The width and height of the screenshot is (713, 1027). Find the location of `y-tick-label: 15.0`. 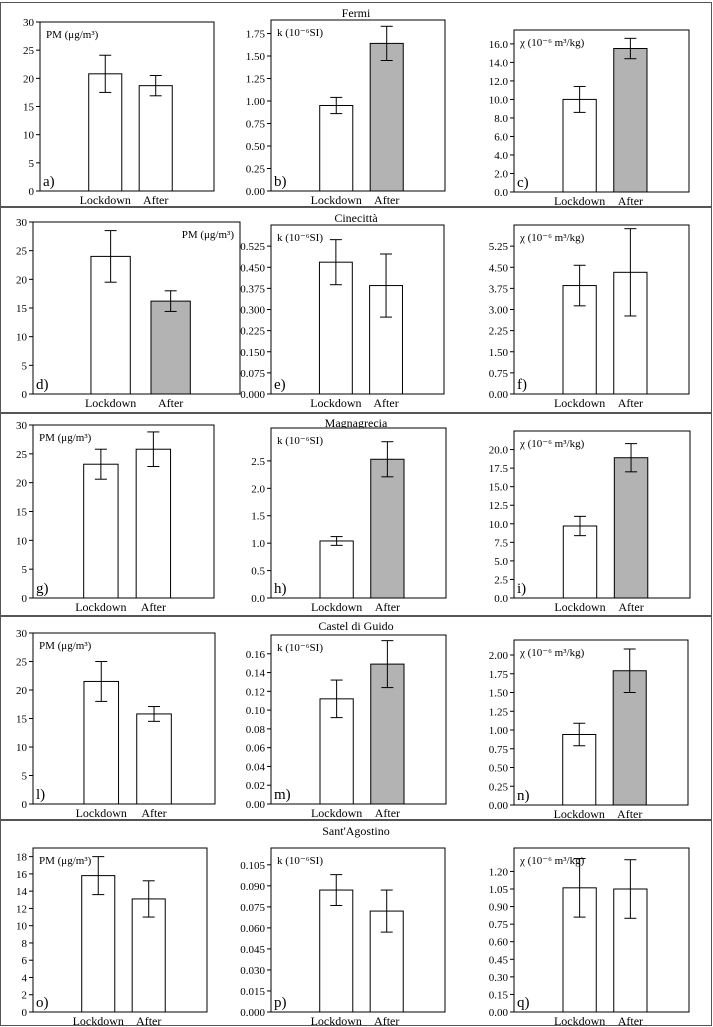

y-tick-label: 15.0 is located at coordinates (499, 488).